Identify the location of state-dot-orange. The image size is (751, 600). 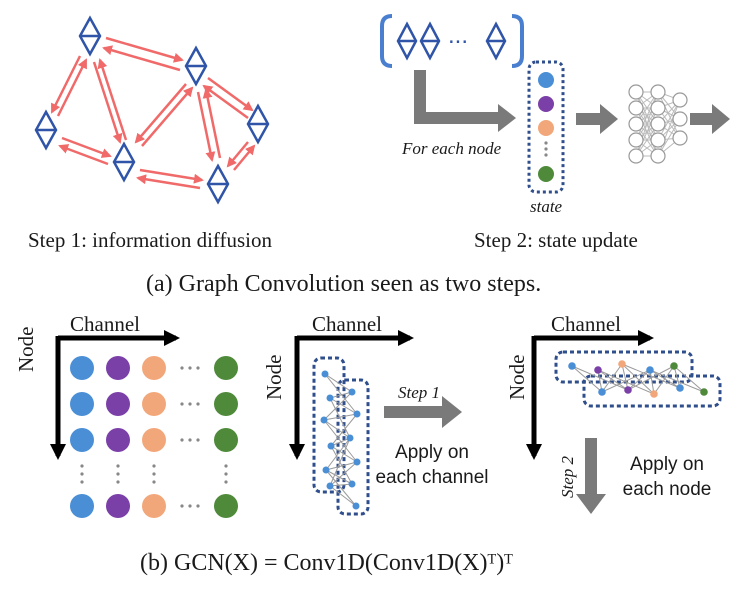
(546, 128).